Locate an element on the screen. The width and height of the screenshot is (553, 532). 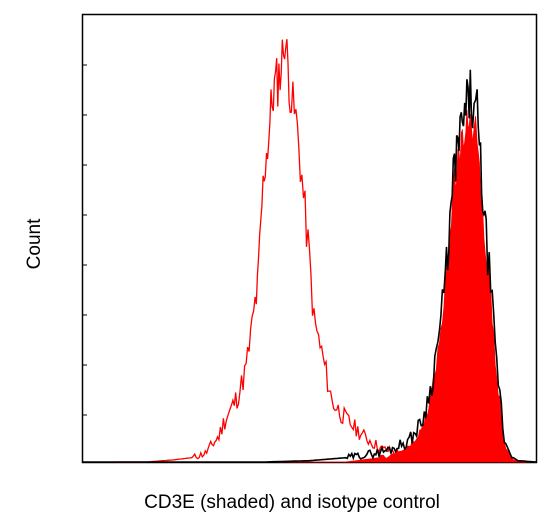
x-axis-title: CD3E (shaded) and isotype control is located at coordinates (292, 502).